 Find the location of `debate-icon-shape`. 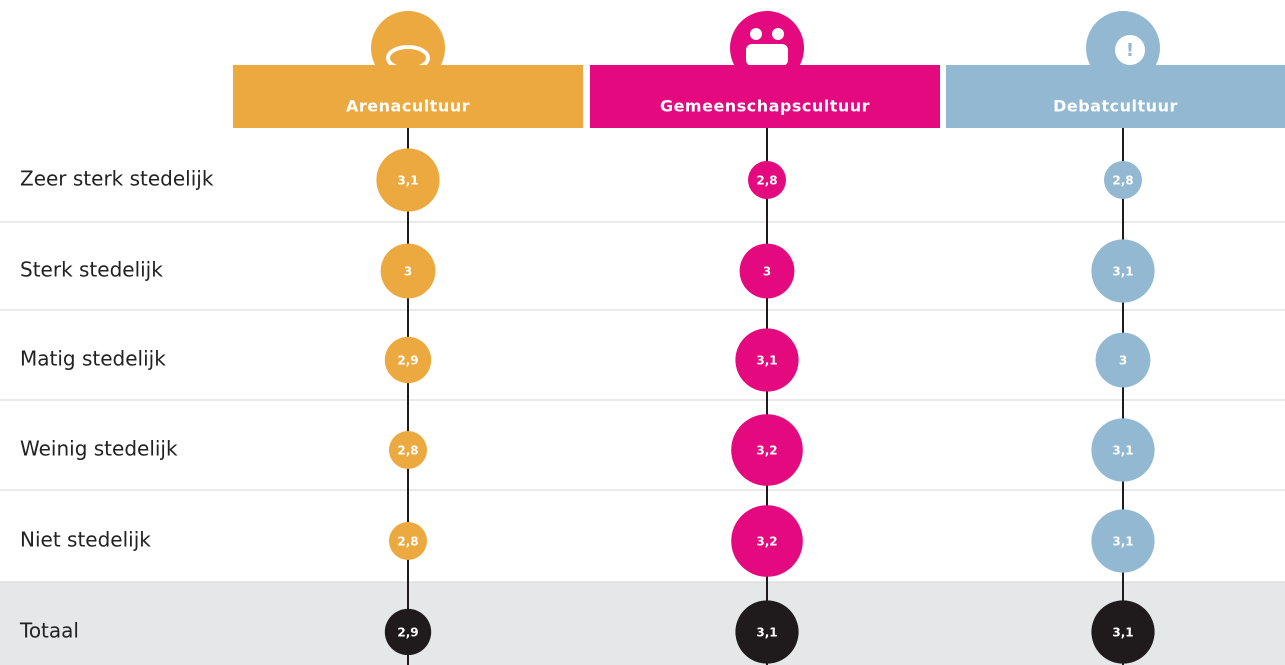

debate-icon-shape is located at coordinates (1130, 50).